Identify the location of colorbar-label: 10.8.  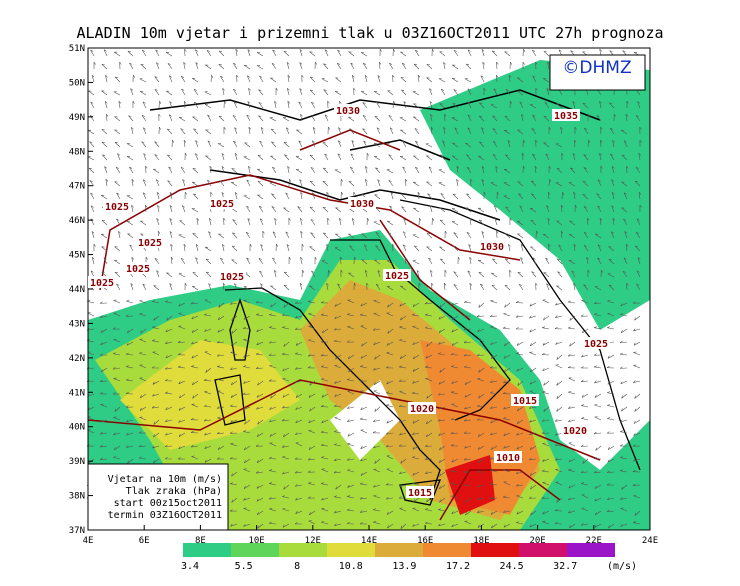
(351, 566).